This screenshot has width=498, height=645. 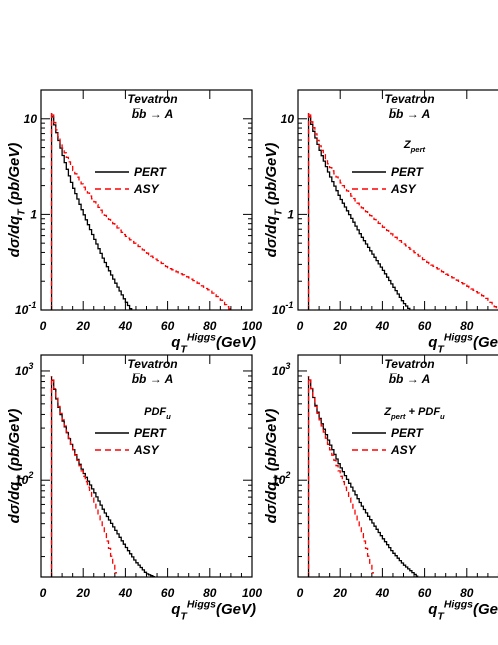 I want to click on inset-label: Zpert​, so click(x=414, y=146).